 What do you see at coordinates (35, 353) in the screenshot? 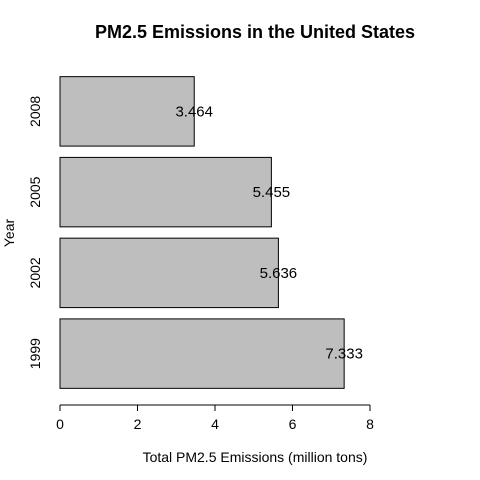
I see `y-tick-label-1999: 1999` at bounding box center [35, 353].